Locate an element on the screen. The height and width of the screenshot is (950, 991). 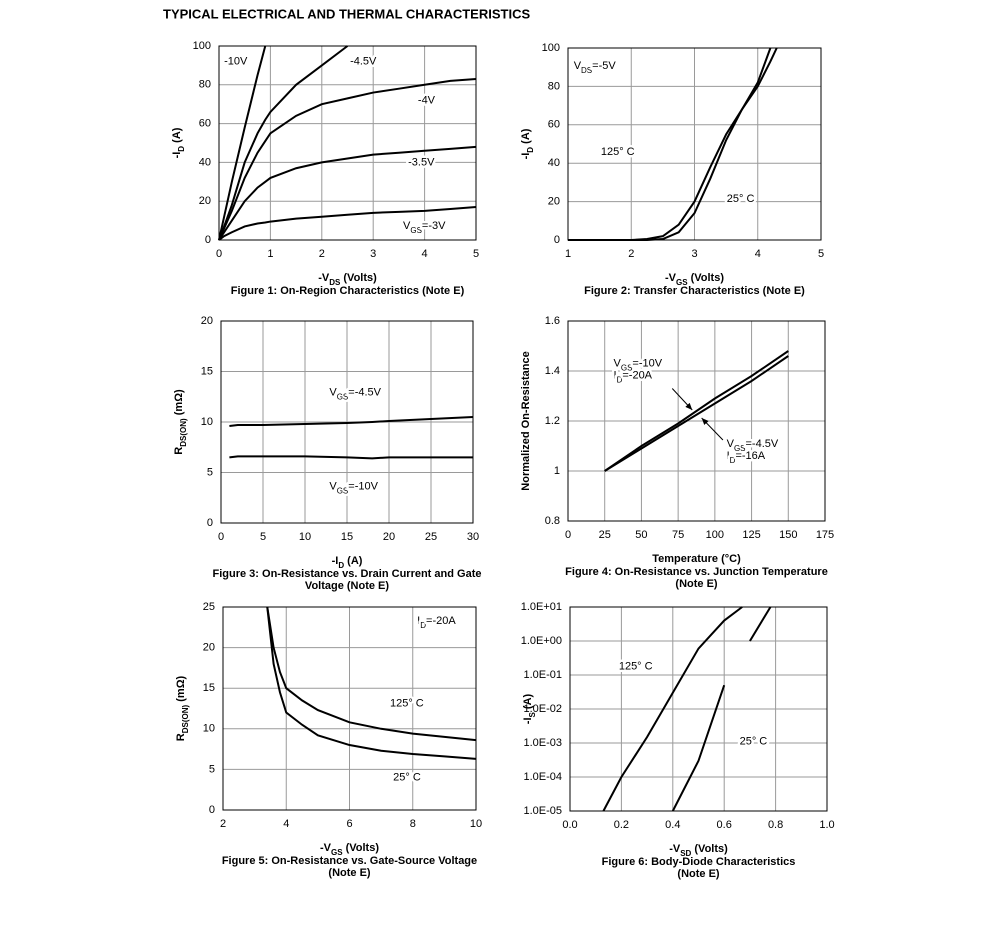
annotation-part: =-3V is located at coordinates (434, 226).